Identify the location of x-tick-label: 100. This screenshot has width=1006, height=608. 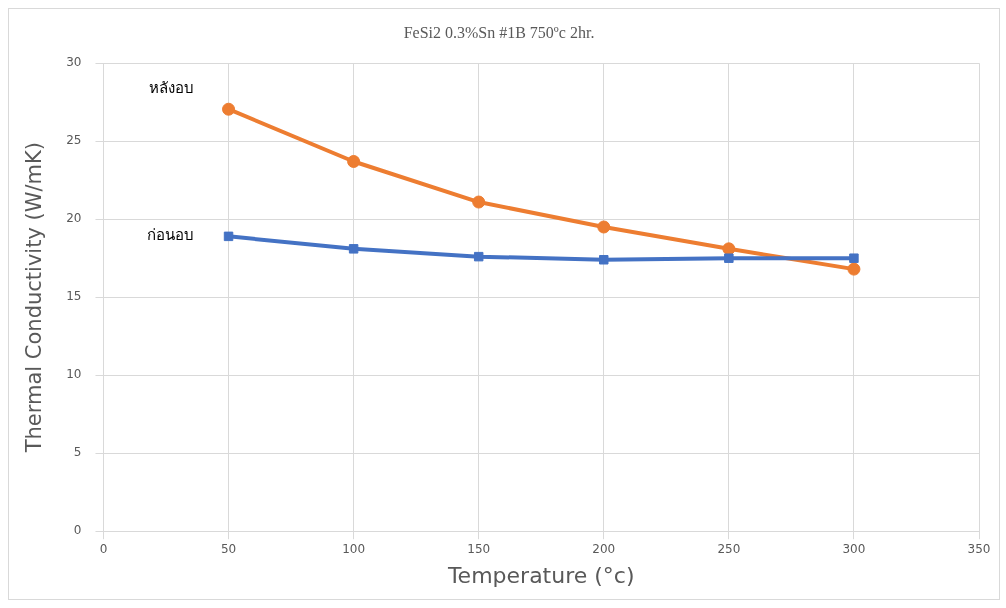
(354, 548).